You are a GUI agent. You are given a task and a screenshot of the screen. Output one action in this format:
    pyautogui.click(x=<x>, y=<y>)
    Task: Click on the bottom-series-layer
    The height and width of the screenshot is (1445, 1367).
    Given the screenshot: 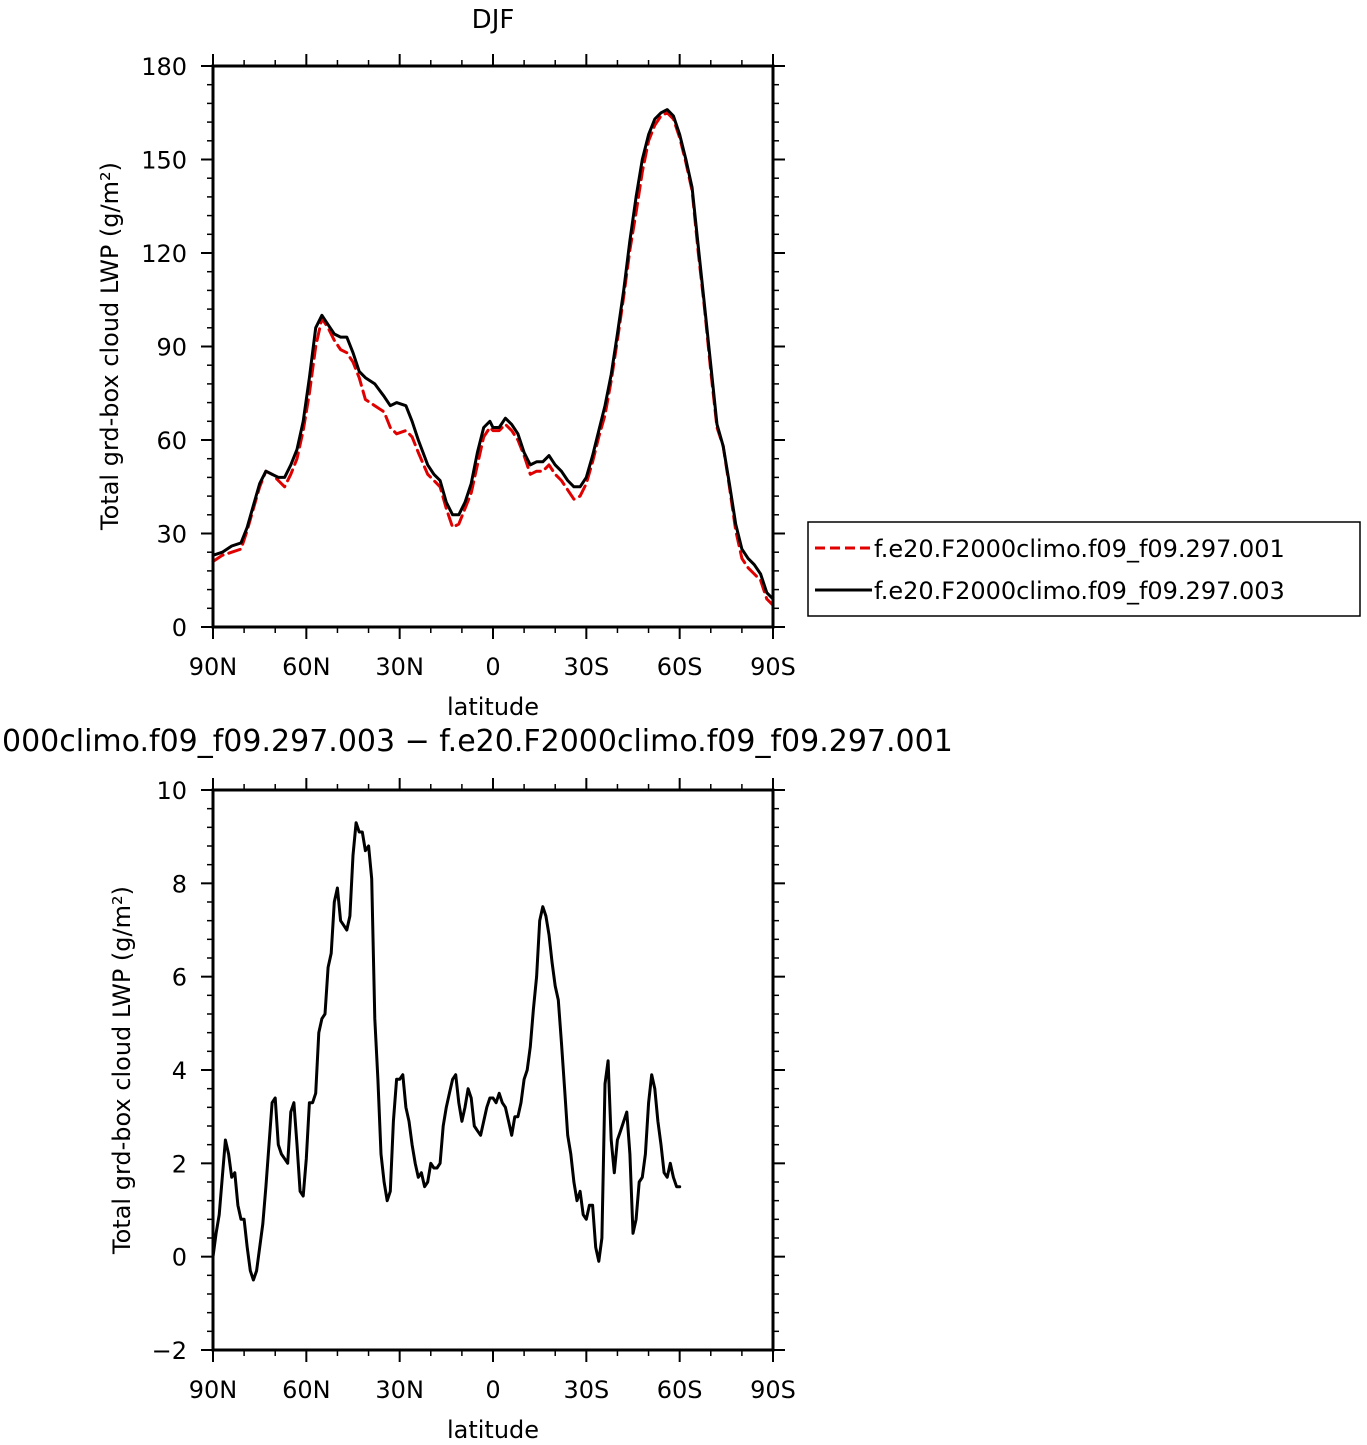 What is the action you would take?
    pyautogui.click(x=446, y=1051)
    